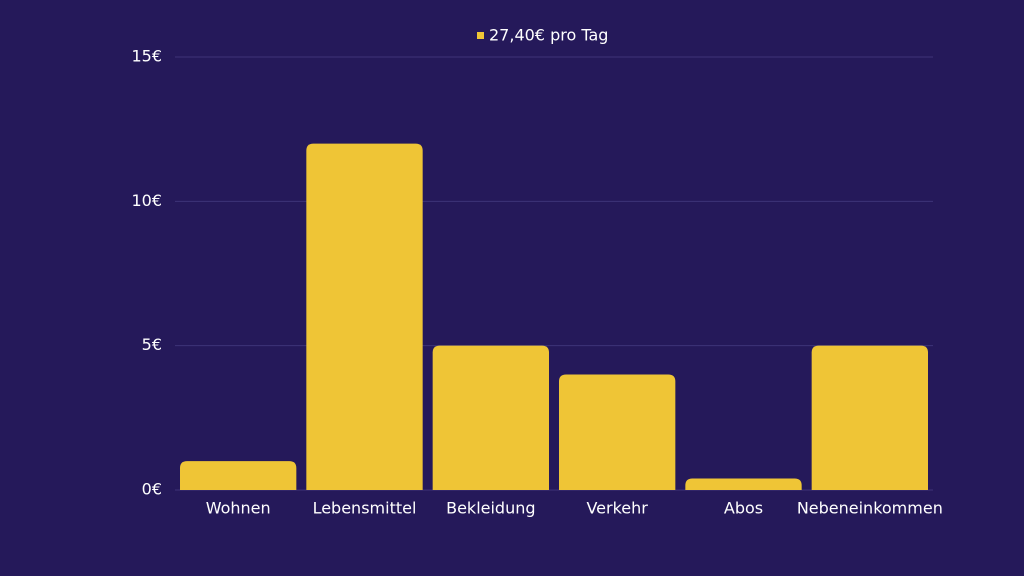  What do you see at coordinates (480, 35) in the screenshot?
I see `legend-swatch` at bounding box center [480, 35].